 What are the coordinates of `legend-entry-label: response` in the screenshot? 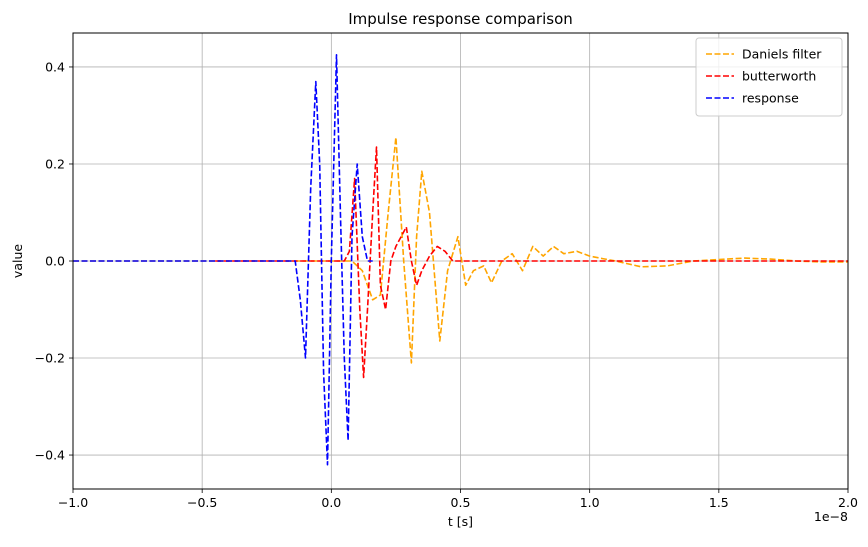 It's located at (770, 98).